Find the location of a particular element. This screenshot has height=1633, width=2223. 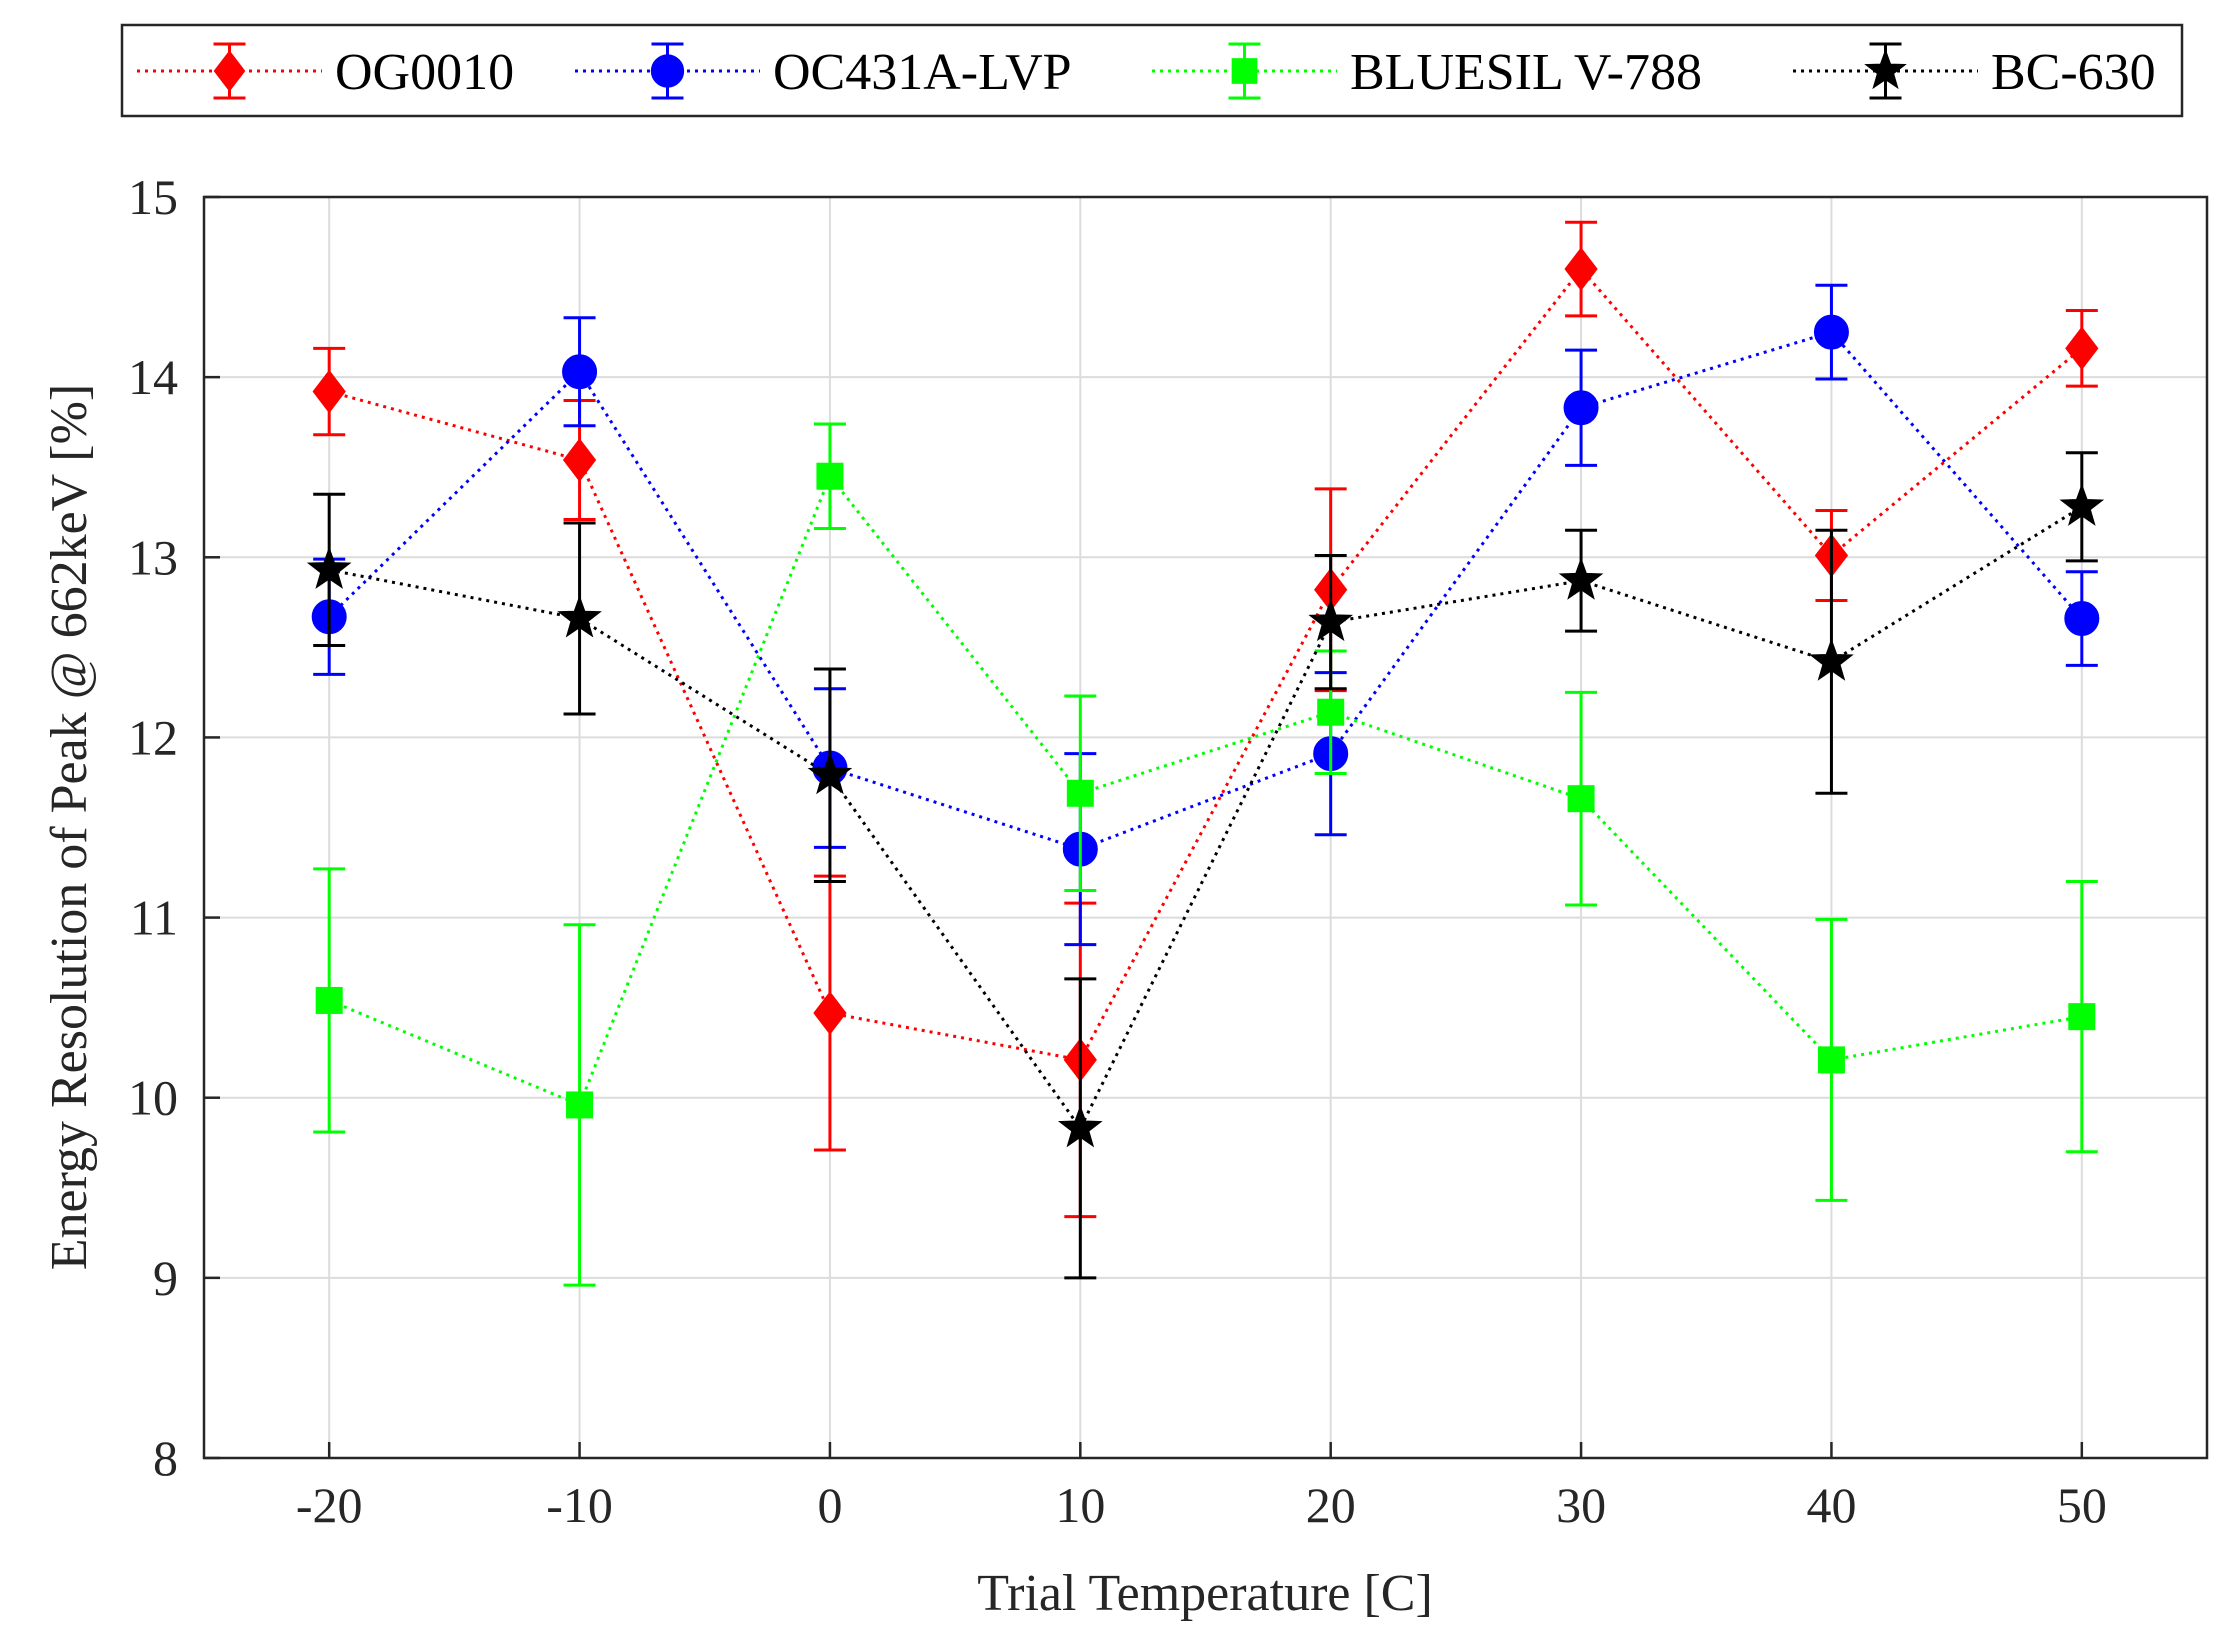

legend-item-og0010: OG0010 is located at coordinates (325, 71).